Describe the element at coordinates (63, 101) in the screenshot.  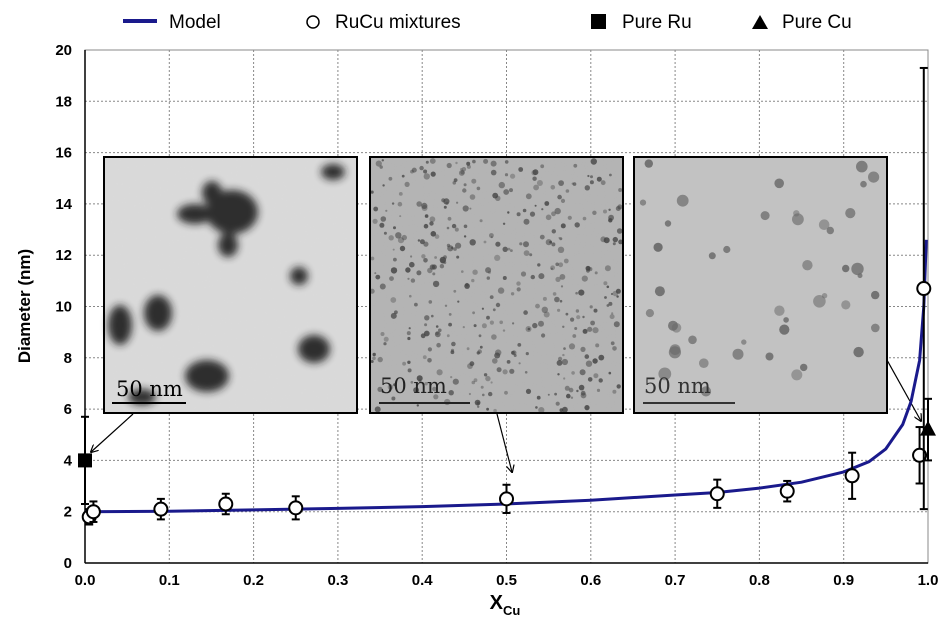
I see `y-tick-label: 18` at that location.